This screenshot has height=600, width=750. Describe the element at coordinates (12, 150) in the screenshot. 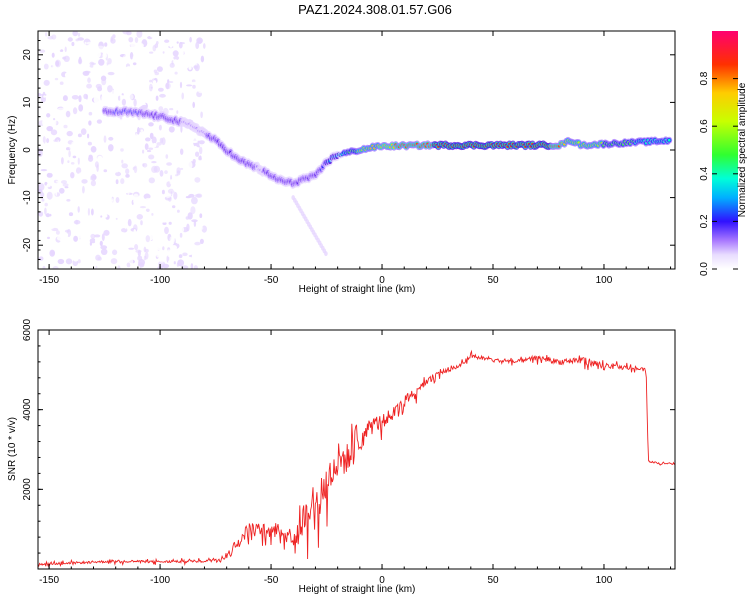

I see `spectrogram-y-axis-label: Frequency (Hz)` at that location.